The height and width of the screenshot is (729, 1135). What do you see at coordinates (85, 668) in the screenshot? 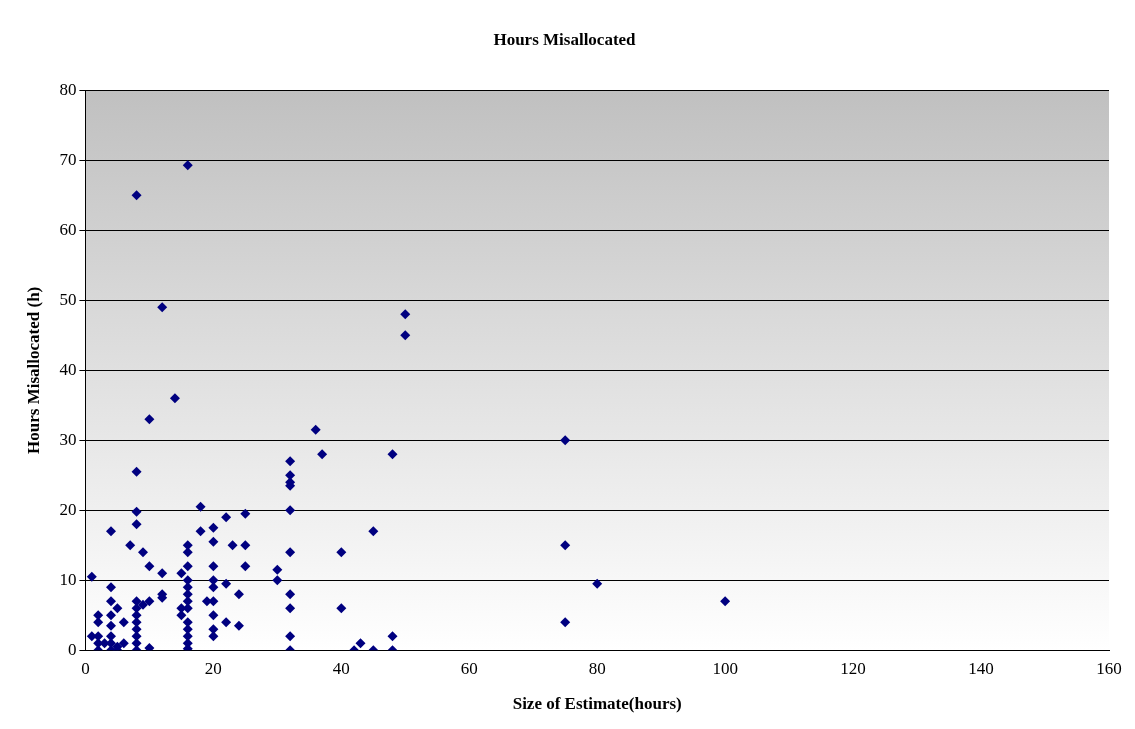
I see `x-tick-label: 0` at bounding box center [85, 668].